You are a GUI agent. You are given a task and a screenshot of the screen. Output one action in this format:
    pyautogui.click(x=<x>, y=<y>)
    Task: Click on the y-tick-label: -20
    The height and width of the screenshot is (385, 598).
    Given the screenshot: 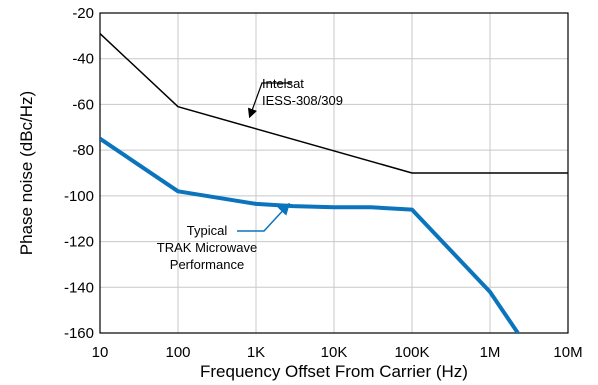 What is the action you would take?
    pyautogui.click(x=83, y=13)
    